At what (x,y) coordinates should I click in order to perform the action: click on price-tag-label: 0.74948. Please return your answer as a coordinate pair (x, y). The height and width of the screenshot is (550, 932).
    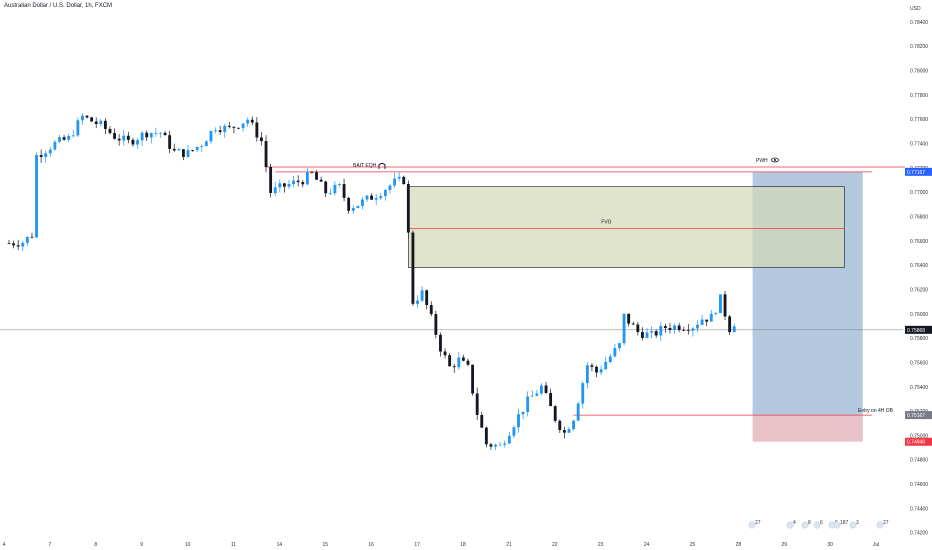
    Looking at the image, I should click on (916, 443).